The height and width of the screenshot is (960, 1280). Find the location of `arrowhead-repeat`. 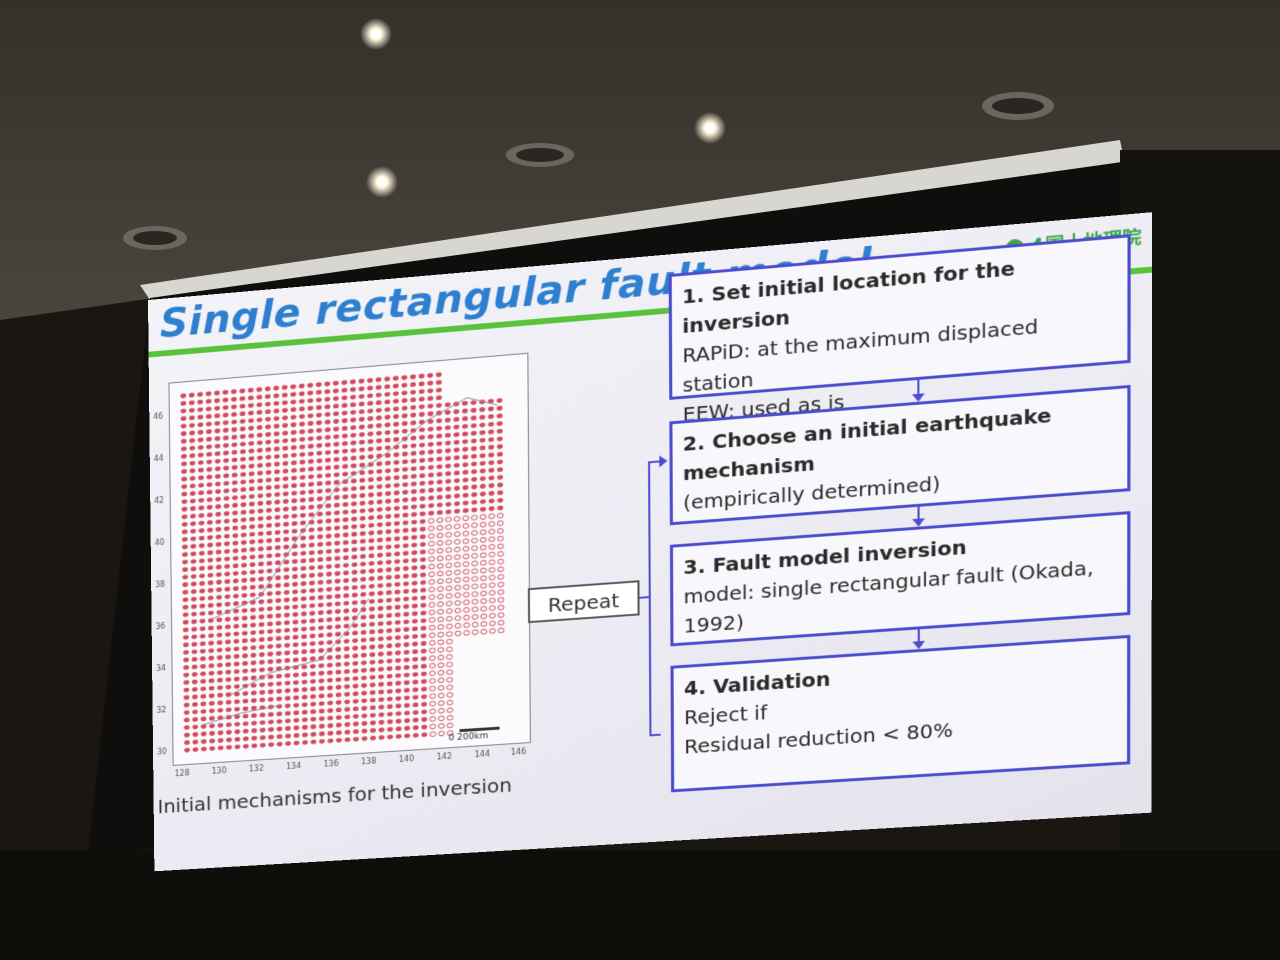

arrowhead-repeat is located at coordinates (663, 461).